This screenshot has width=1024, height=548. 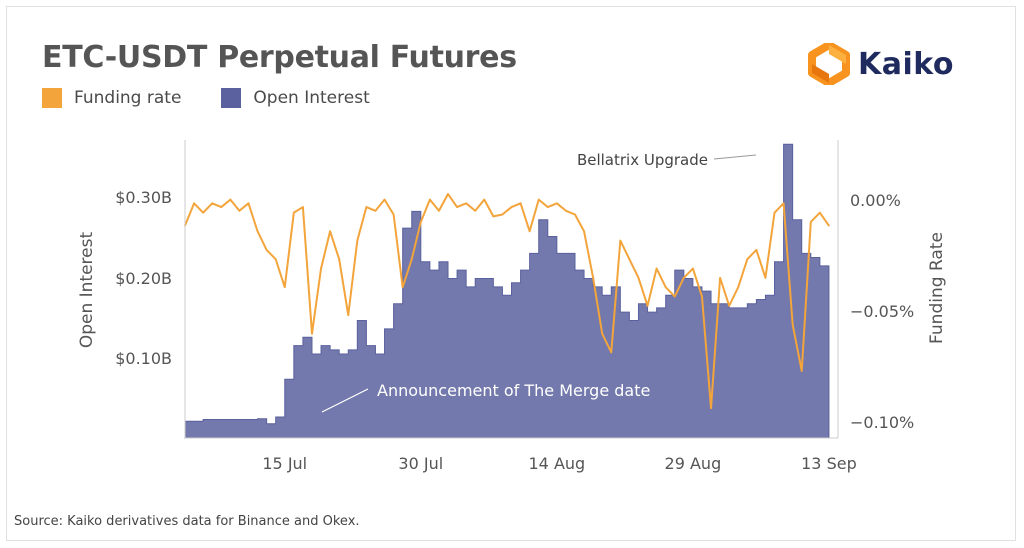 What do you see at coordinates (875, 200) in the screenshot?
I see `right-tick-label: 0.00%` at bounding box center [875, 200].